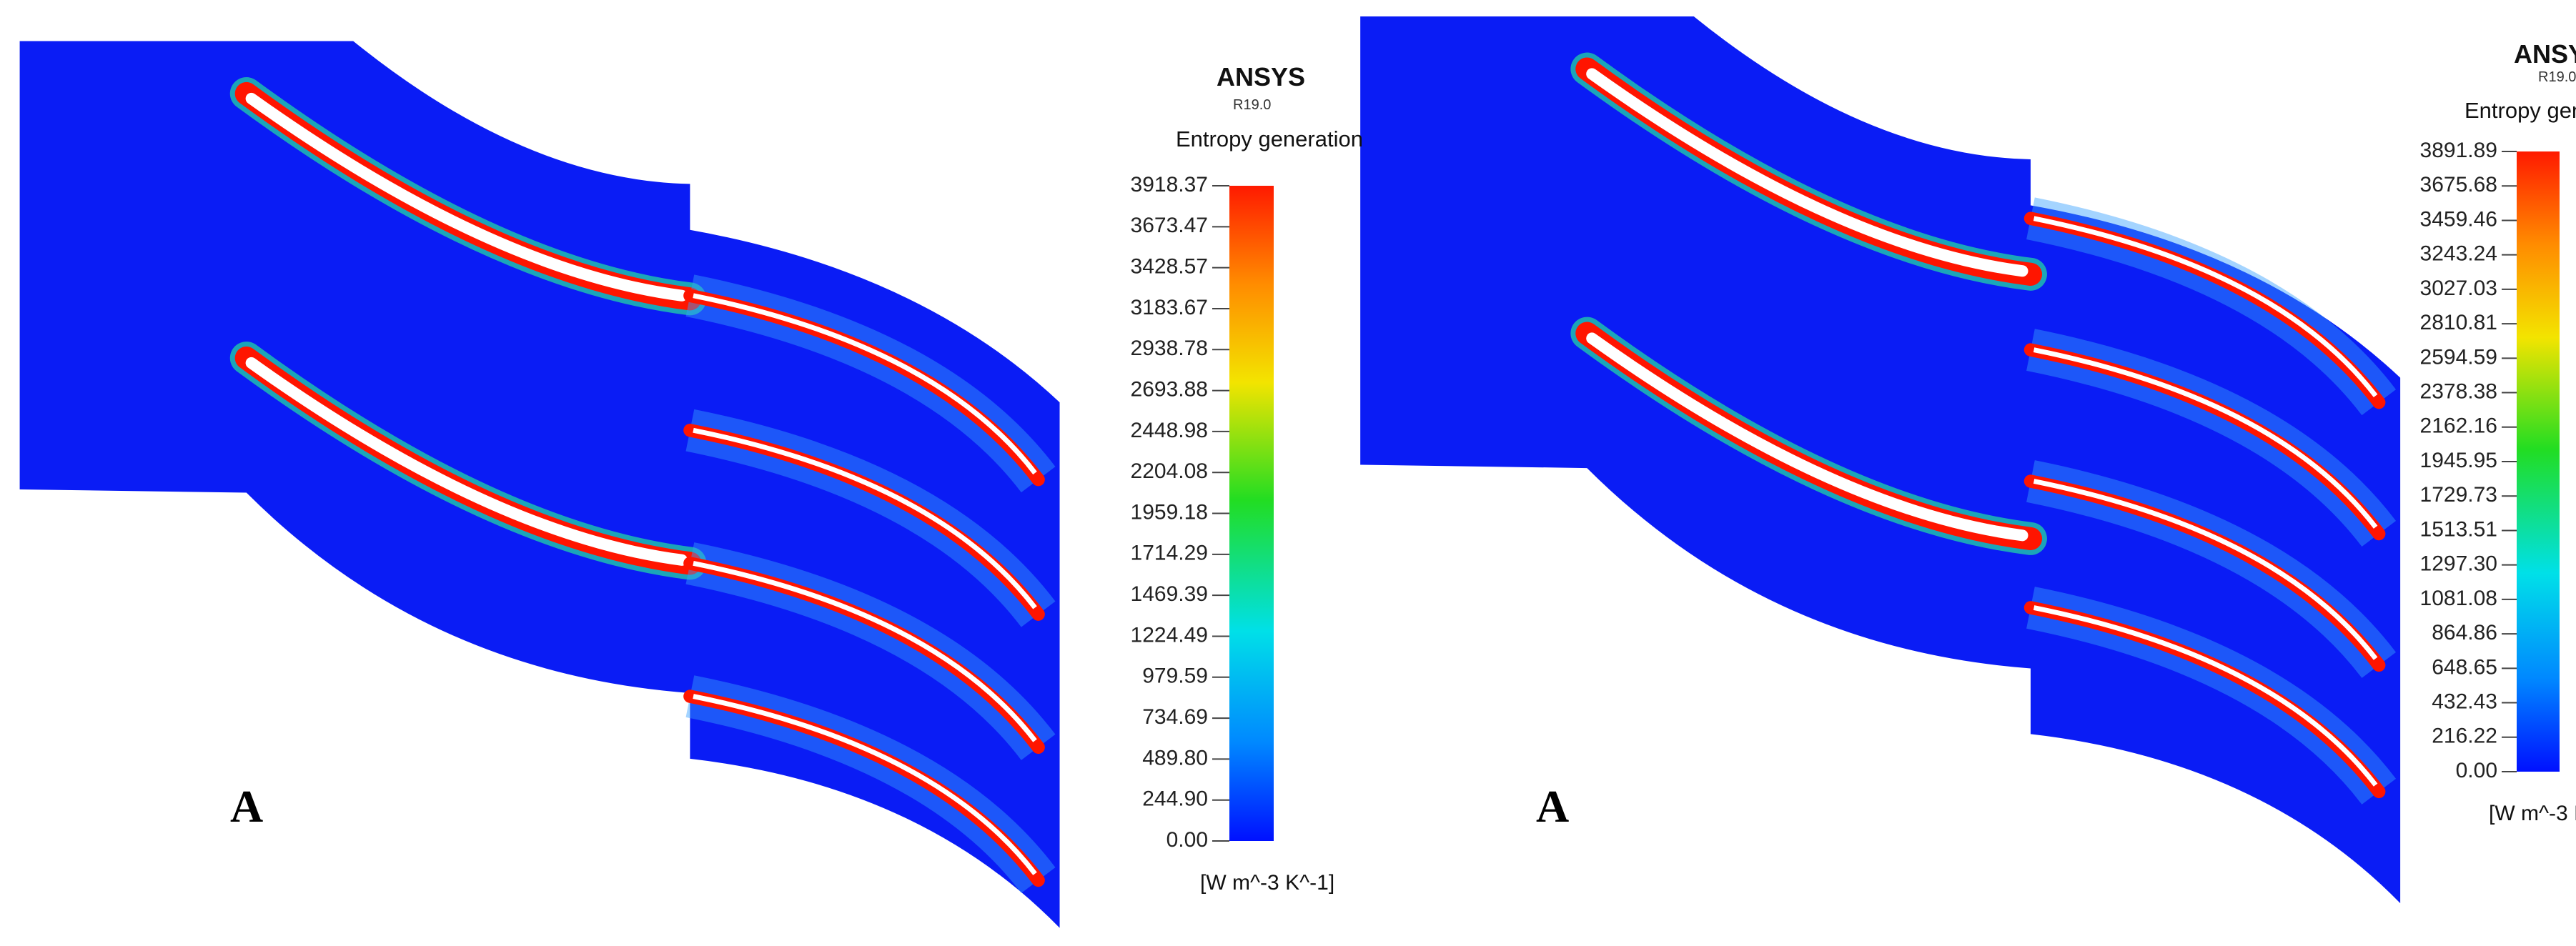 This screenshot has height=946, width=2576. Describe the element at coordinates (1175, 799) in the screenshot. I see `tick-label: 244.90` at that location.